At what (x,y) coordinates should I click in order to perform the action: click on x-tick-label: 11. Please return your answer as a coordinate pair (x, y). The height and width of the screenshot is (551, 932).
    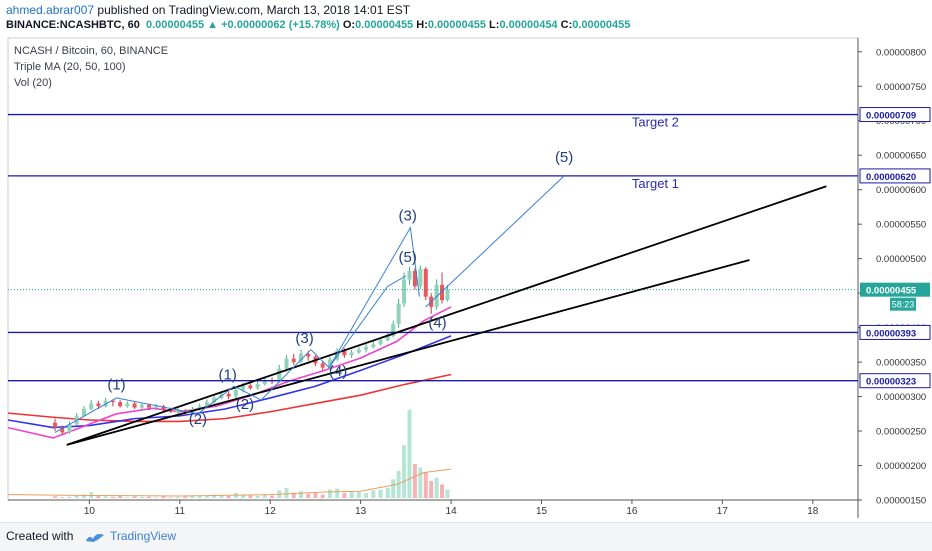
    Looking at the image, I should click on (180, 511).